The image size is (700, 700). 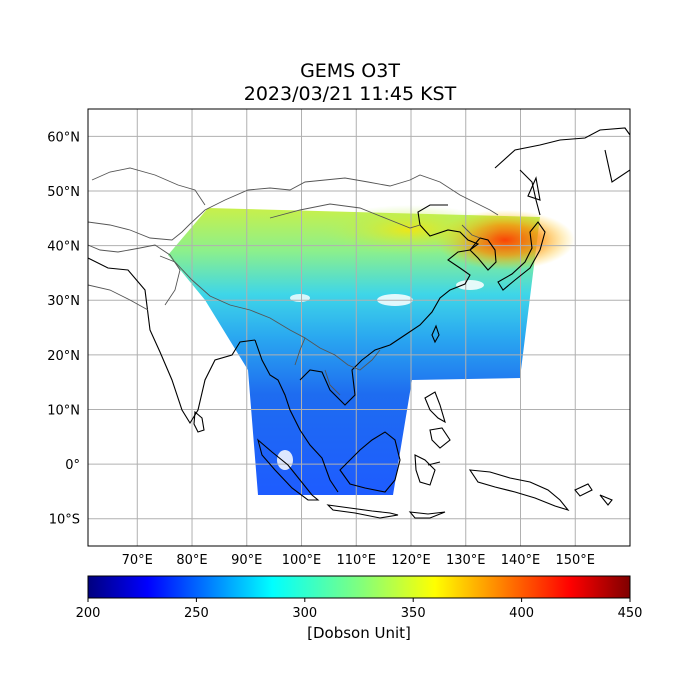 I want to click on lon-tick-label: 140°E, so click(x=521, y=560).